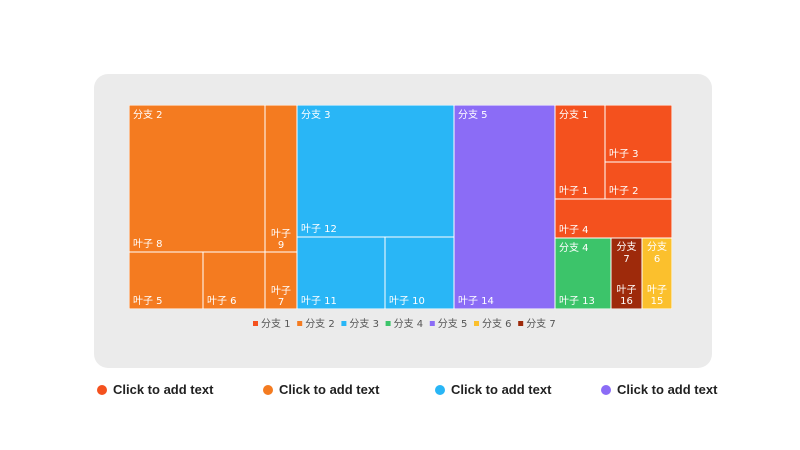 The image size is (800, 450). What do you see at coordinates (577, 301) in the screenshot?
I see `treemap-leaf-label-5: 叶子 13` at bounding box center [577, 301].